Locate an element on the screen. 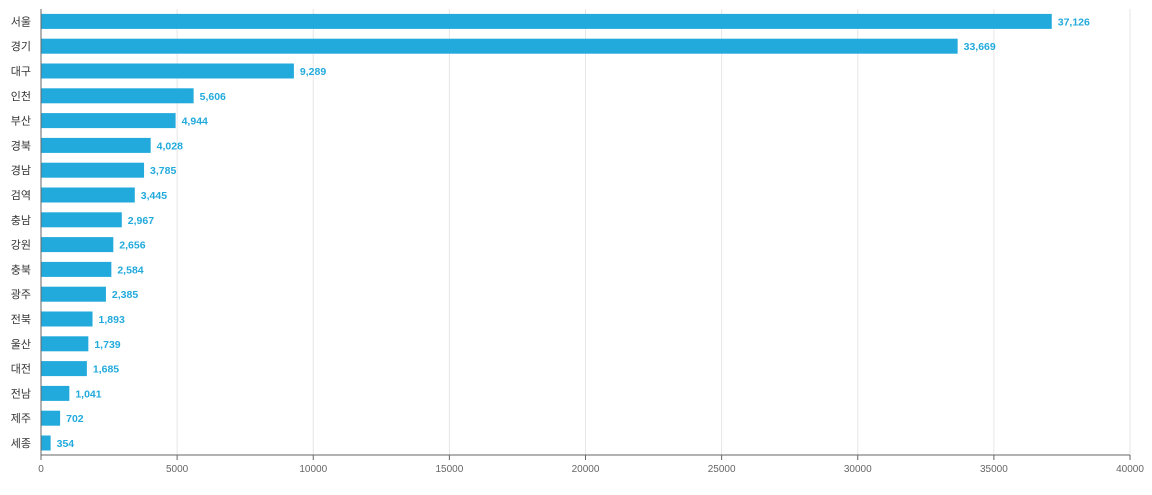 This screenshot has height=495, width=1152. value-label: 3,445 is located at coordinates (154, 196).